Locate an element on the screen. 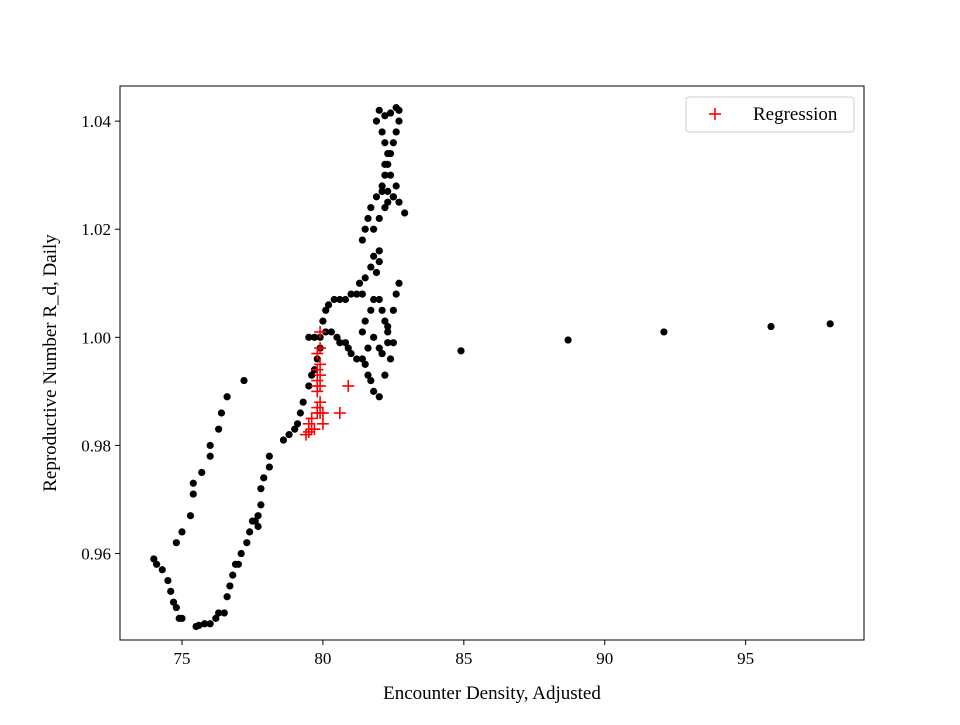 The width and height of the screenshot is (960, 725). y-tick-label: 1.02 is located at coordinates (96, 229).